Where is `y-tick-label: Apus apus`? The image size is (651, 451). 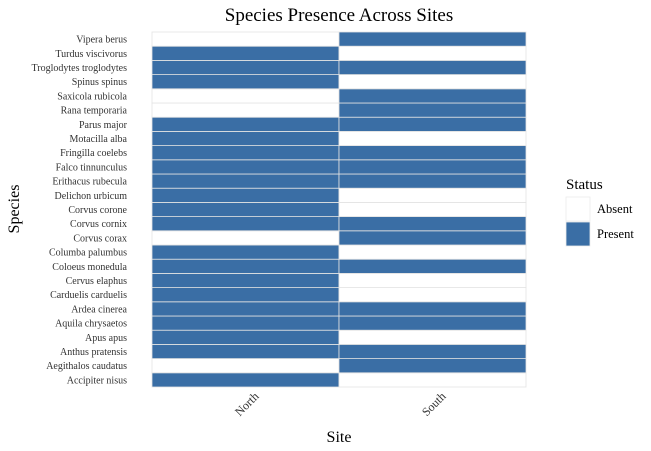 y-tick-label: Apus apus is located at coordinates (106, 338).